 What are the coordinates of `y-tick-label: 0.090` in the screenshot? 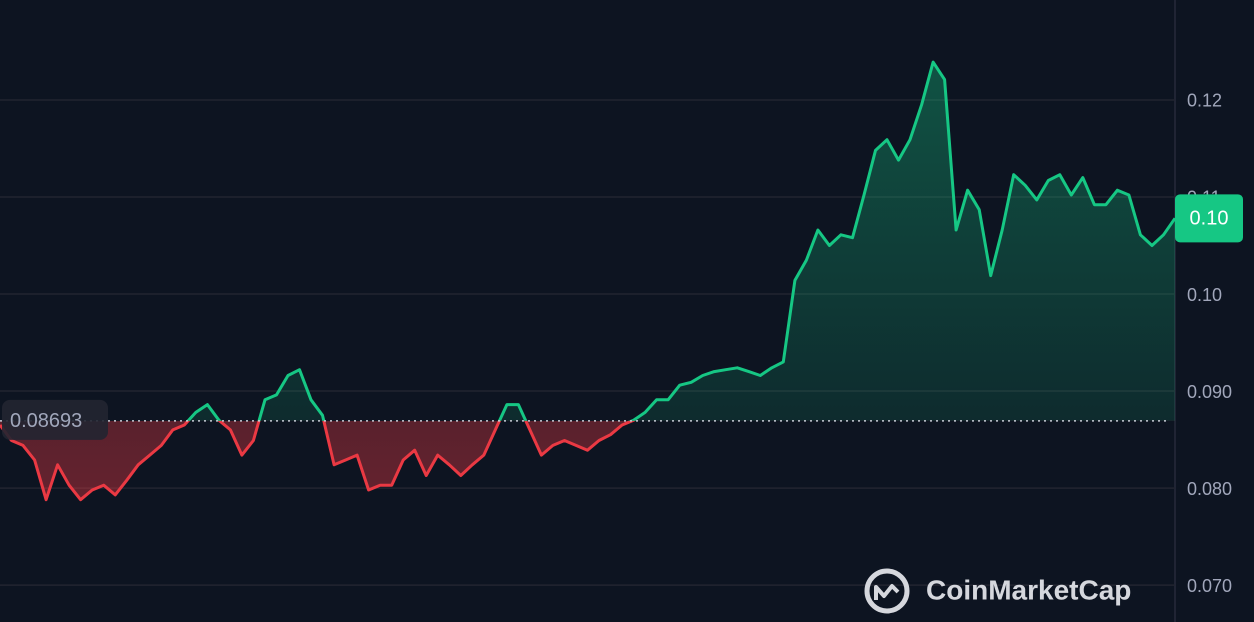 It's located at (1209, 392).